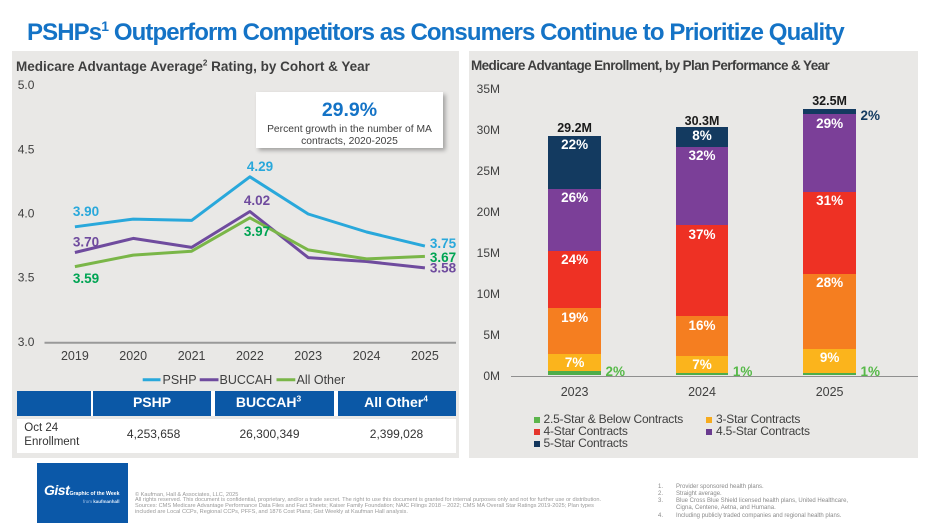 This screenshot has height=527, width=938. What do you see at coordinates (26, 277) in the screenshot?
I see `svg-text: 3.5` at bounding box center [26, 277].